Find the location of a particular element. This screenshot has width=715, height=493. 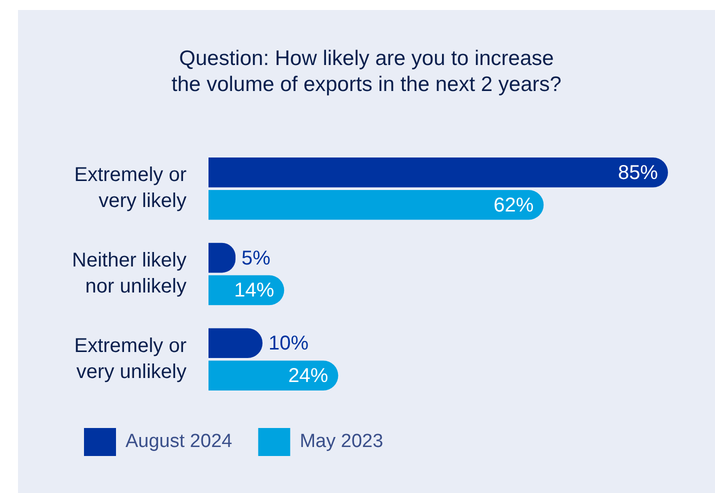

y-tick-label: Extremely or very unlikely is located at coordinates (130, 358).